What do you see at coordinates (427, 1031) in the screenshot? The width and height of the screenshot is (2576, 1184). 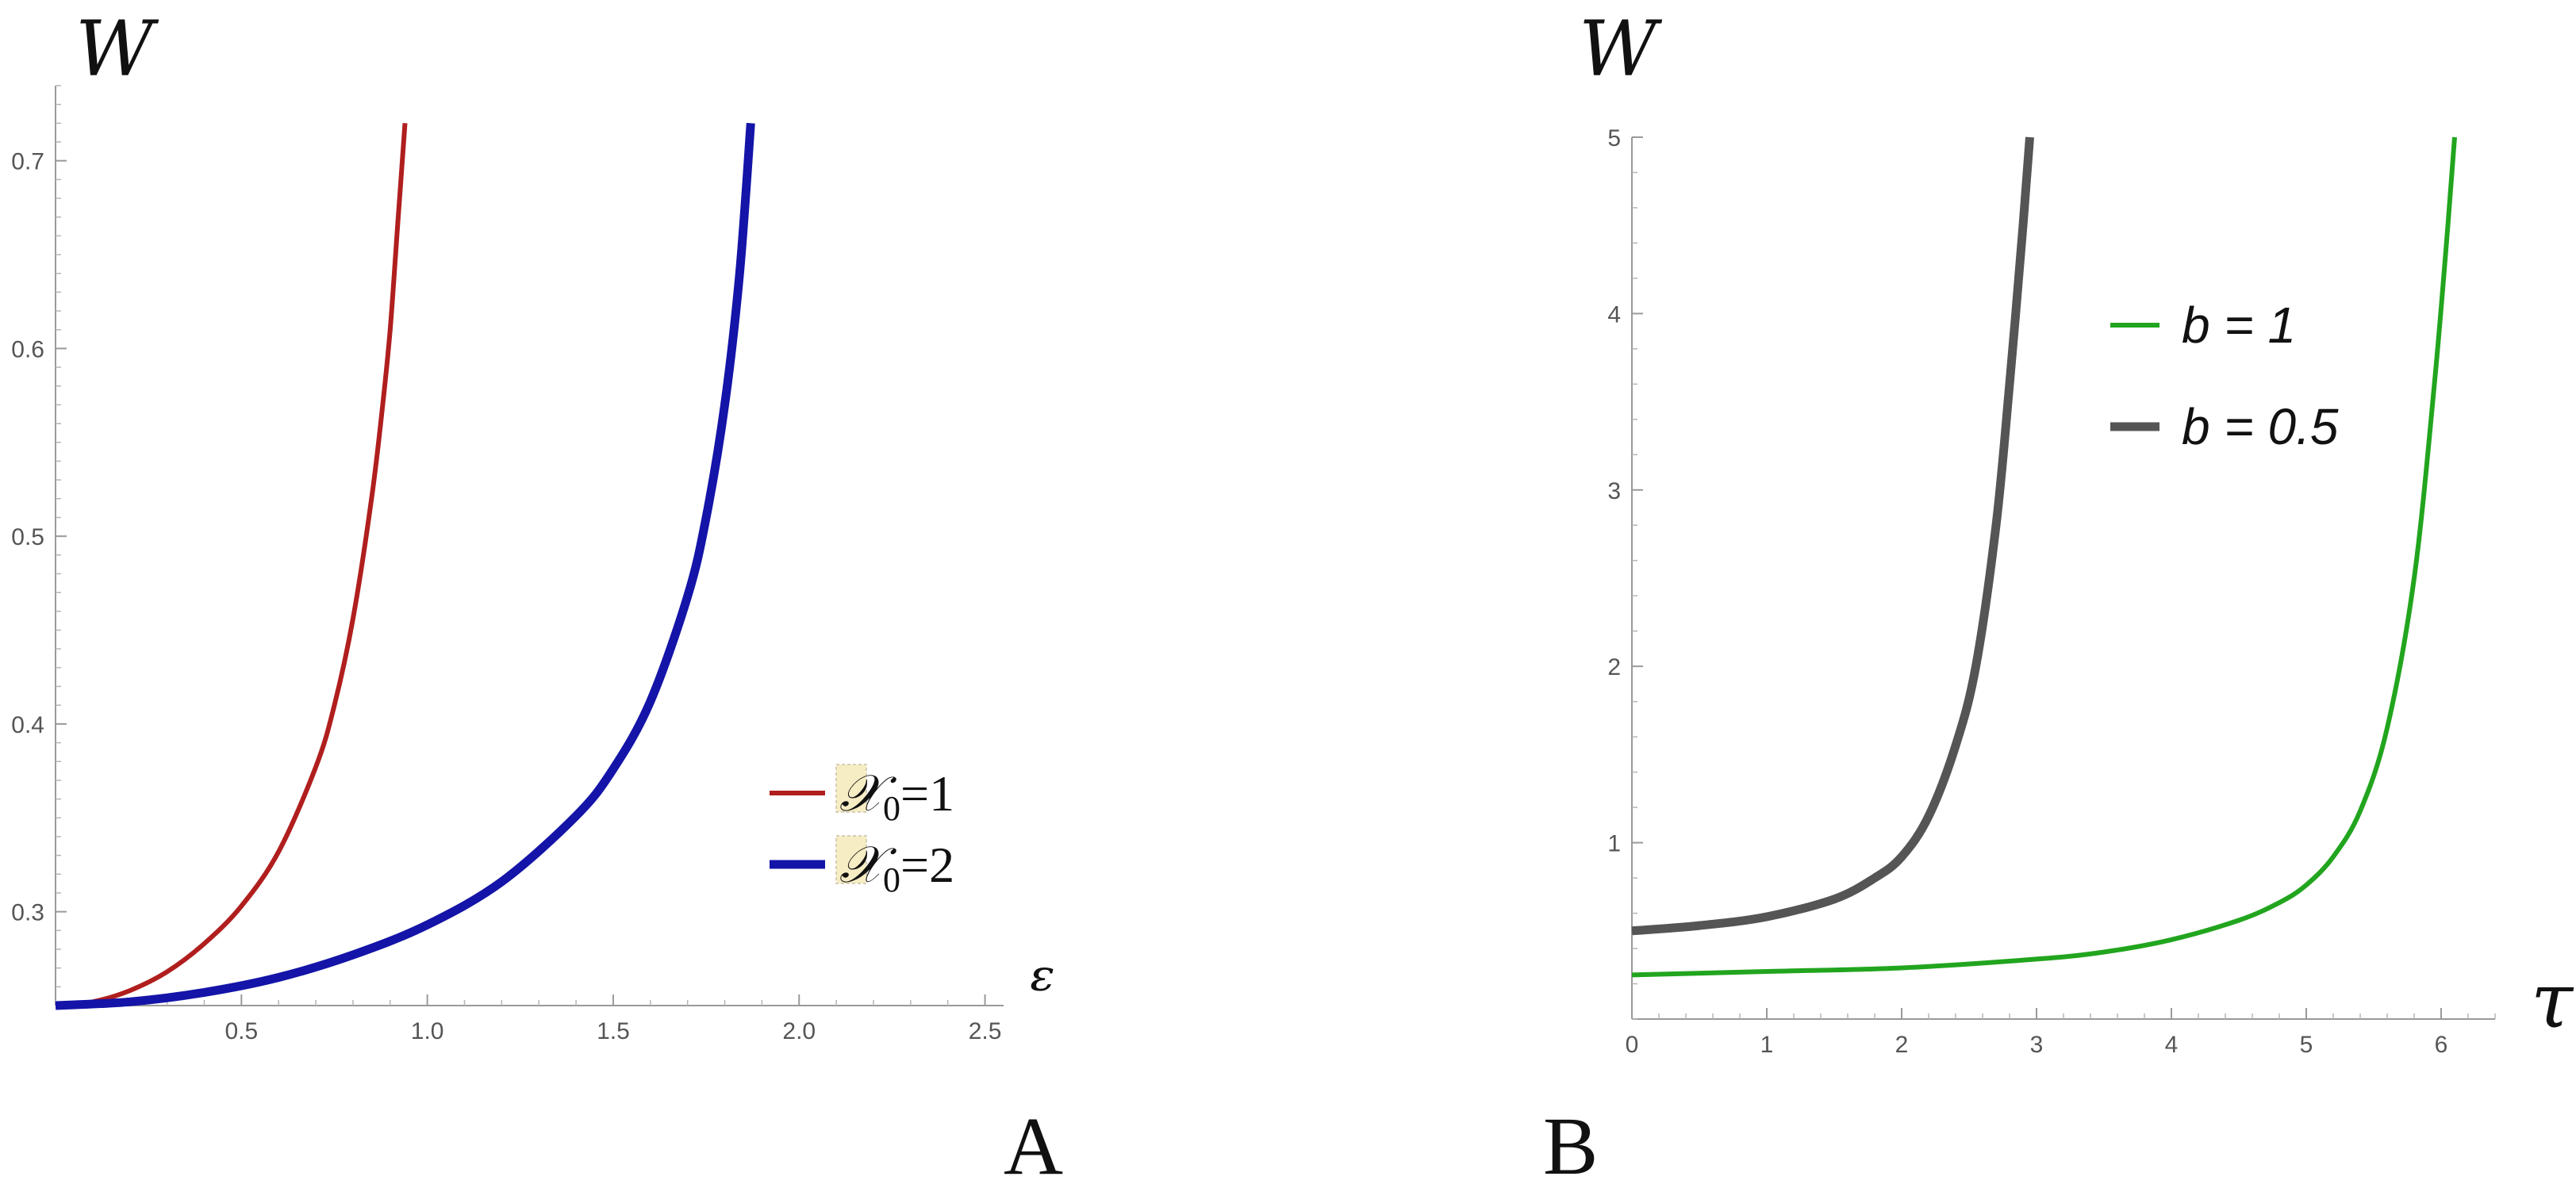 I see `x-tick-label: 1.0` at bounding box center [427, 1031].